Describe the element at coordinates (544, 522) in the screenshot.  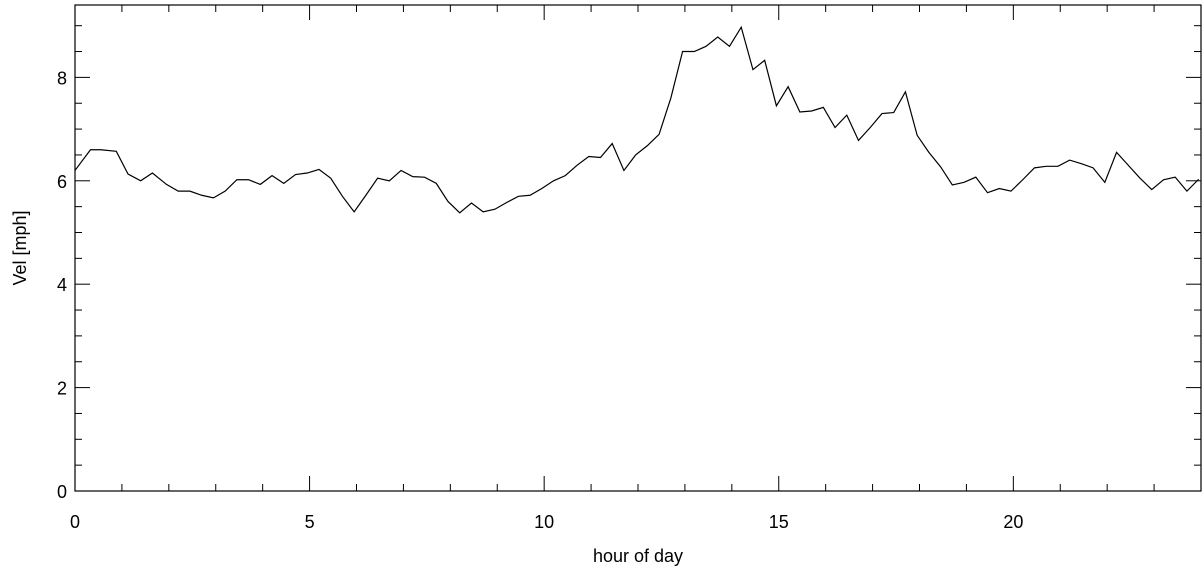
I see `x-tick-label: 10` at that location.